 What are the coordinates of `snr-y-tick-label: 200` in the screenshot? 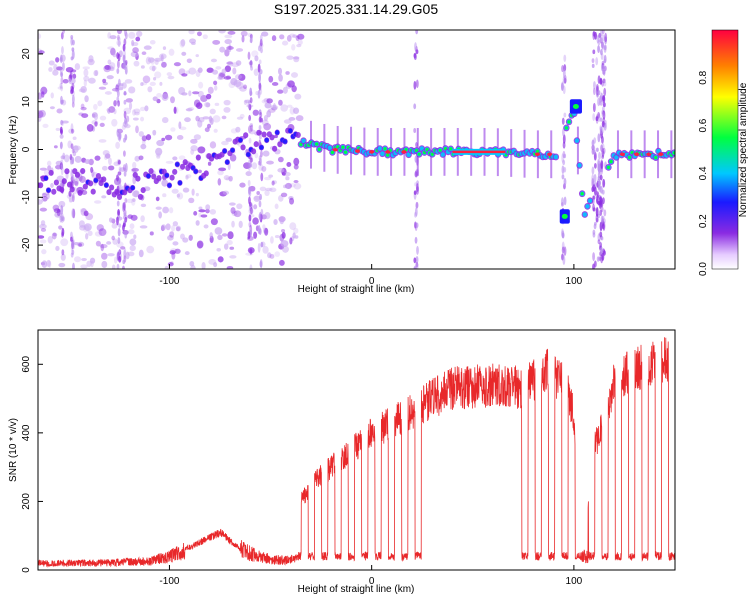 It's located at (26, 501).